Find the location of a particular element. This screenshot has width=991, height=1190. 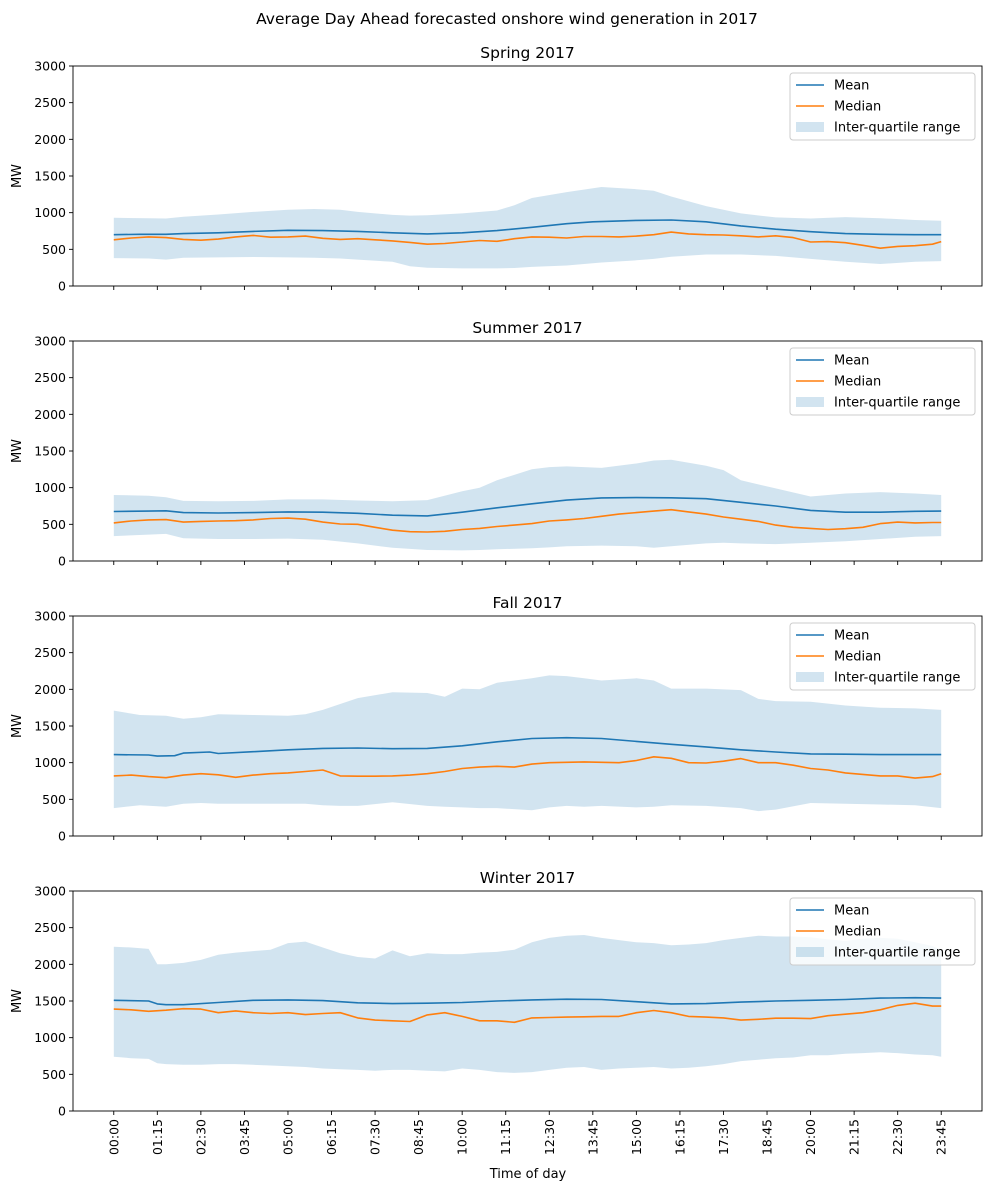

x-tick-label: 11:15 is located at coordinates (505, 1137).